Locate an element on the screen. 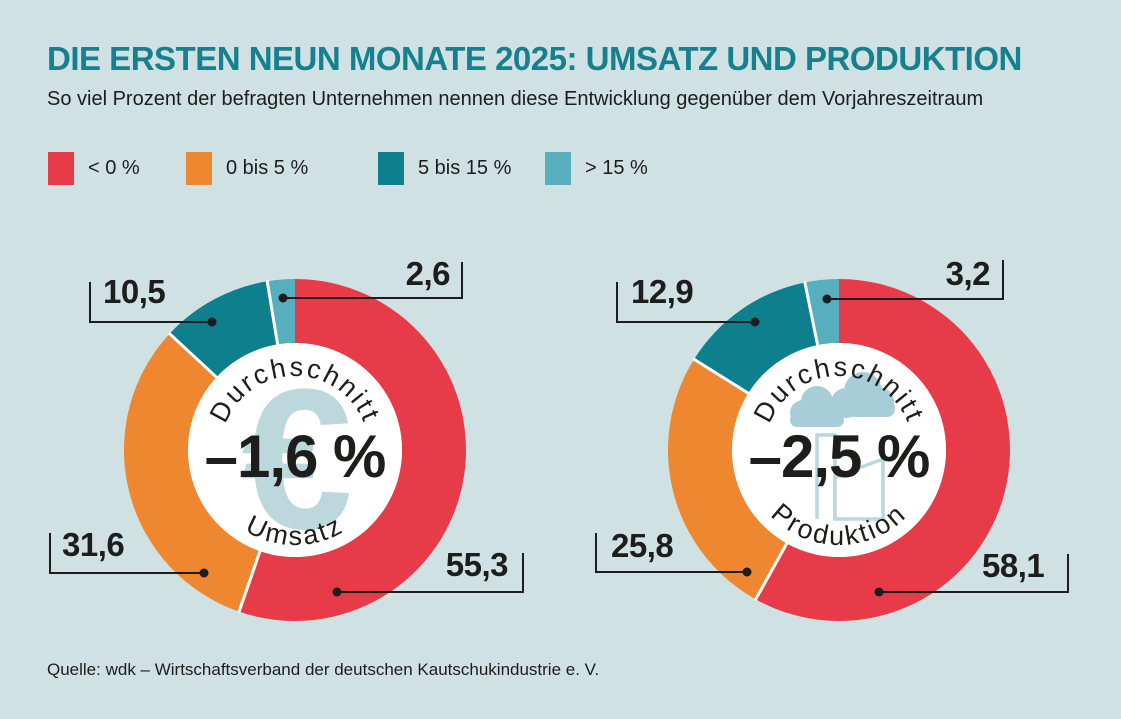 The height and width of the screenshot is (719, 1121). value-label-produktion-gt15: 3,2 is located at coordinates (968, 273).